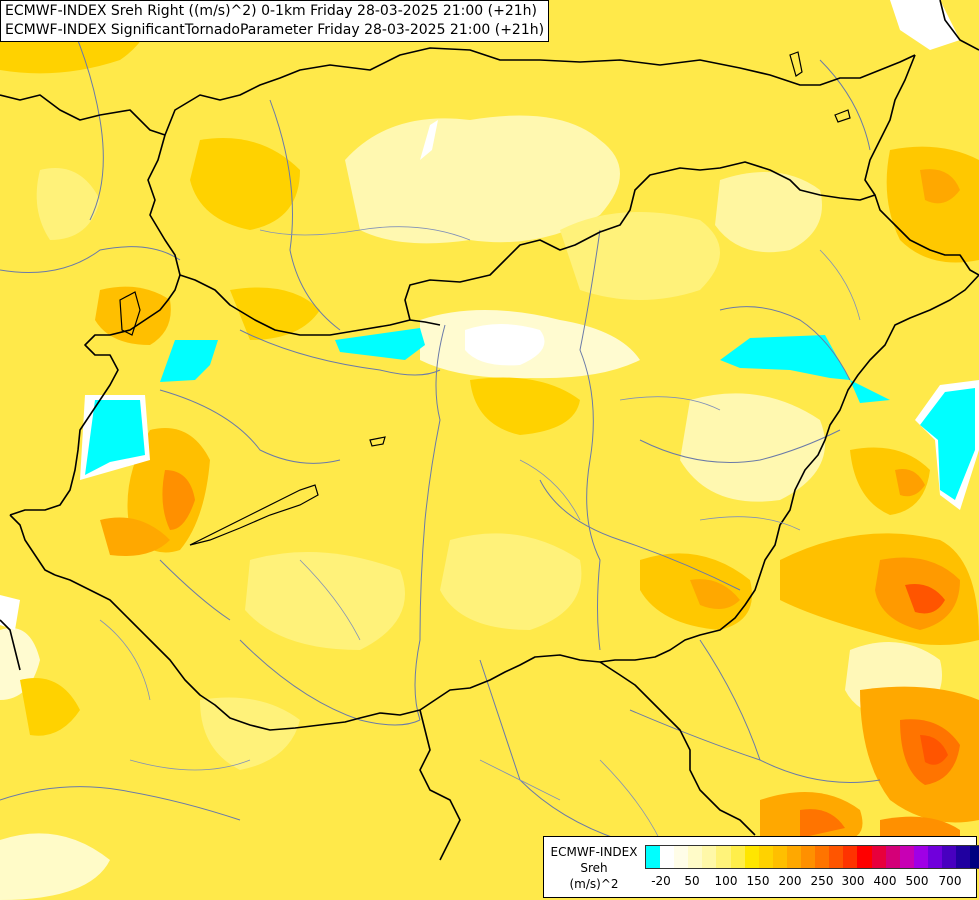 The height and width of the screenshot is (900, 979). What do you see at coordinates (950, 881) in the screenshot?
I see `legend-tick-label: 700` at bounding box center [950, 881].